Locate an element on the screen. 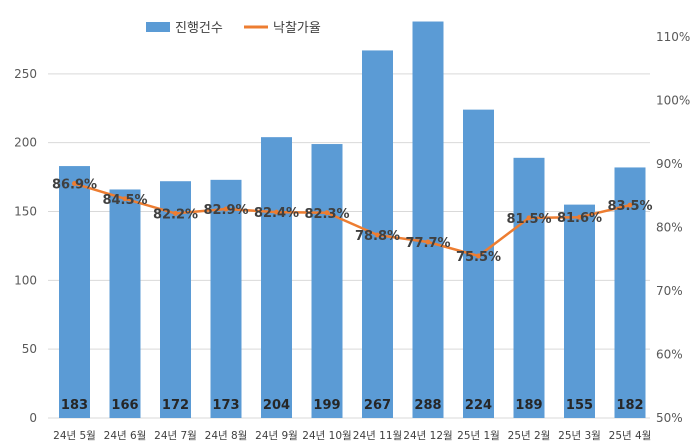  line-value-label: 82.9% is located at coordinates (225, 210).